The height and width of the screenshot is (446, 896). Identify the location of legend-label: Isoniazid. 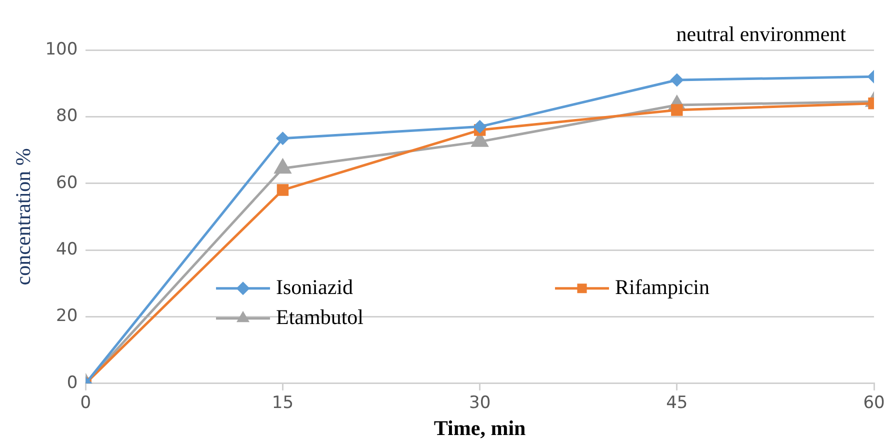
(315, 286).